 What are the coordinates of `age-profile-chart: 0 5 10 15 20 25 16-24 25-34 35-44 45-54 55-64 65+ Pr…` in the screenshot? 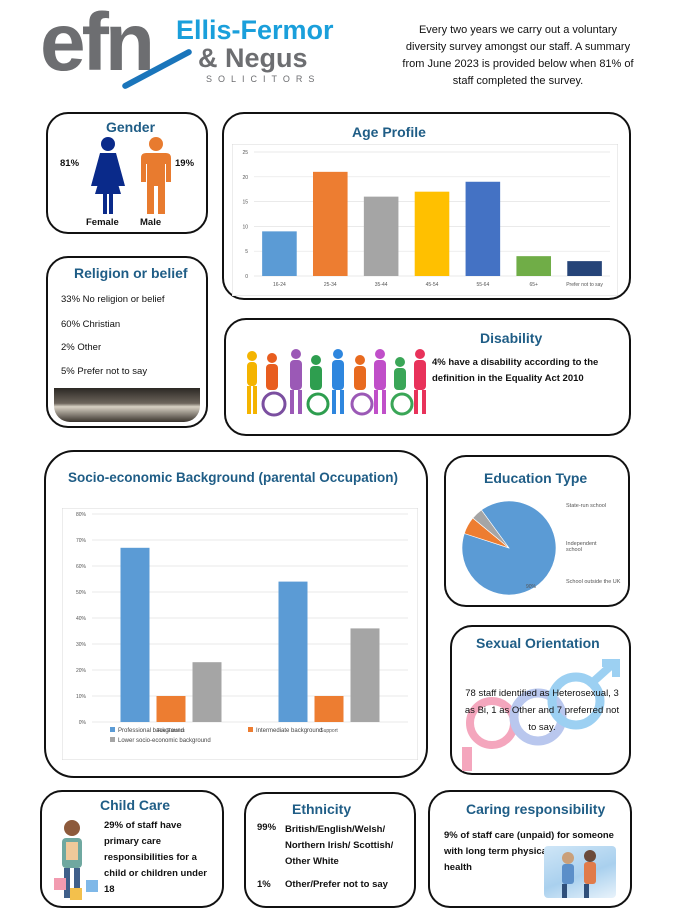 It's located at (425, 220).